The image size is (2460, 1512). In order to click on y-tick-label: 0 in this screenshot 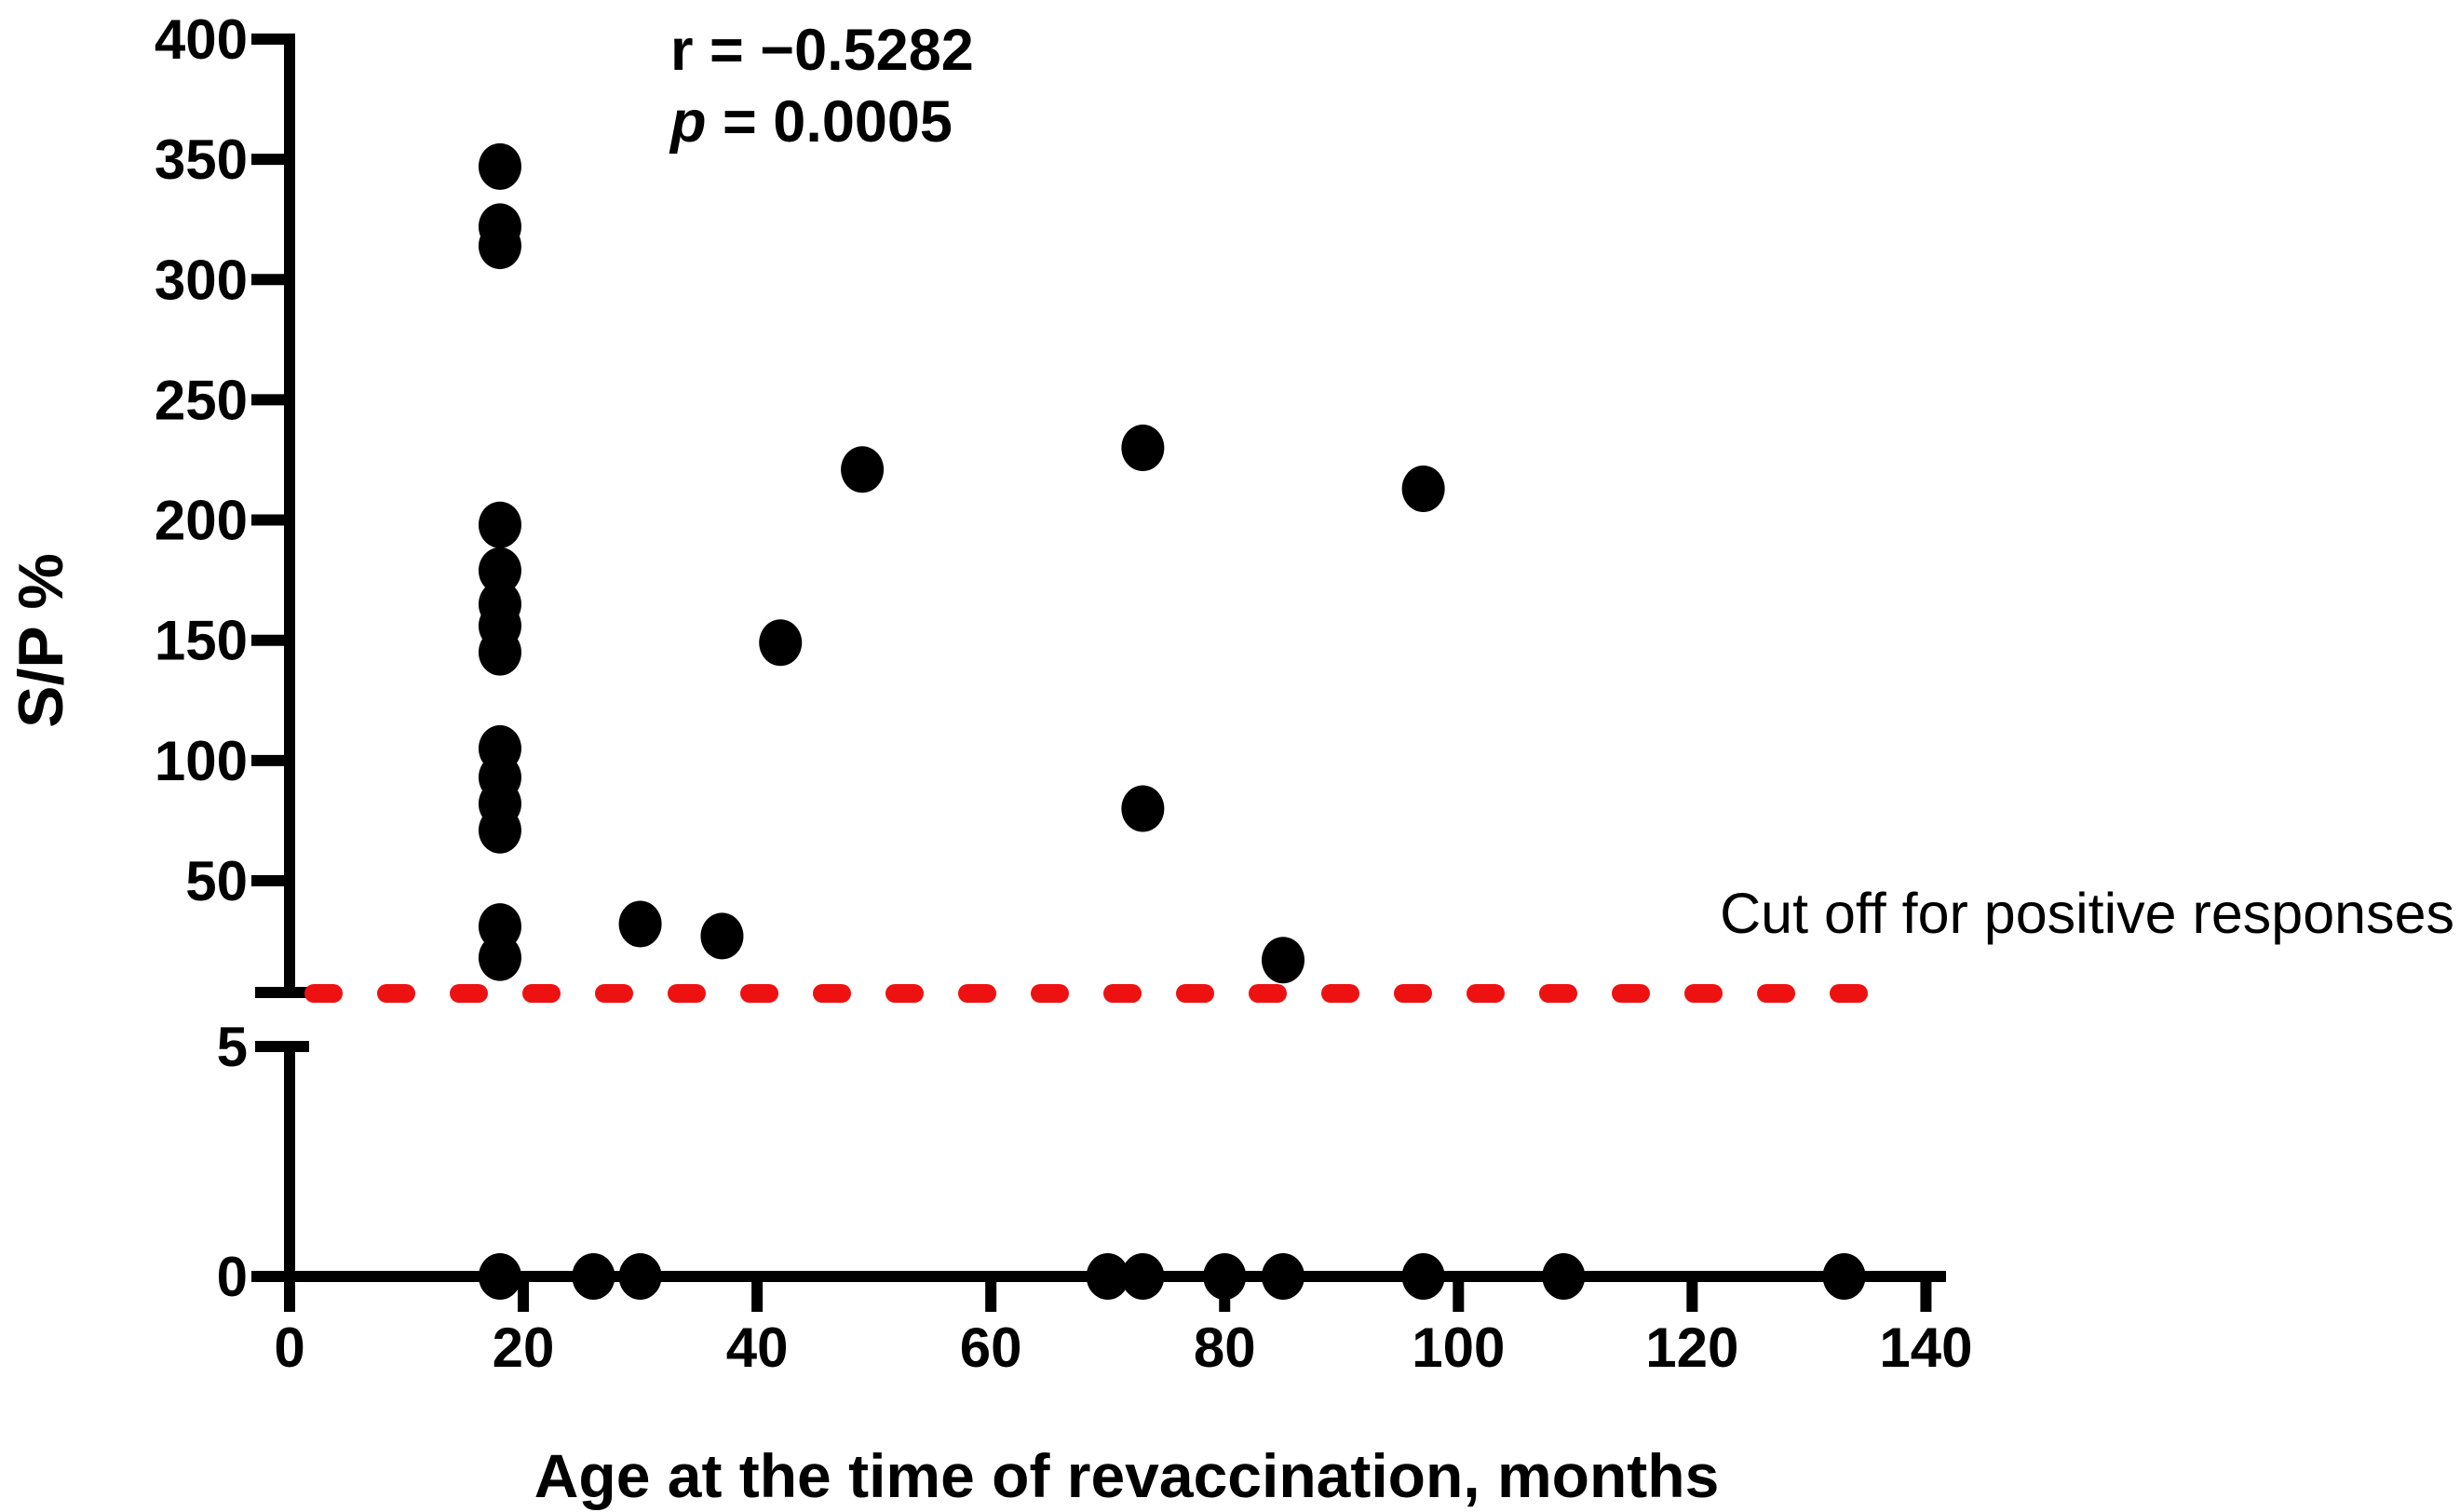, I will do `click(232, 1277)`.